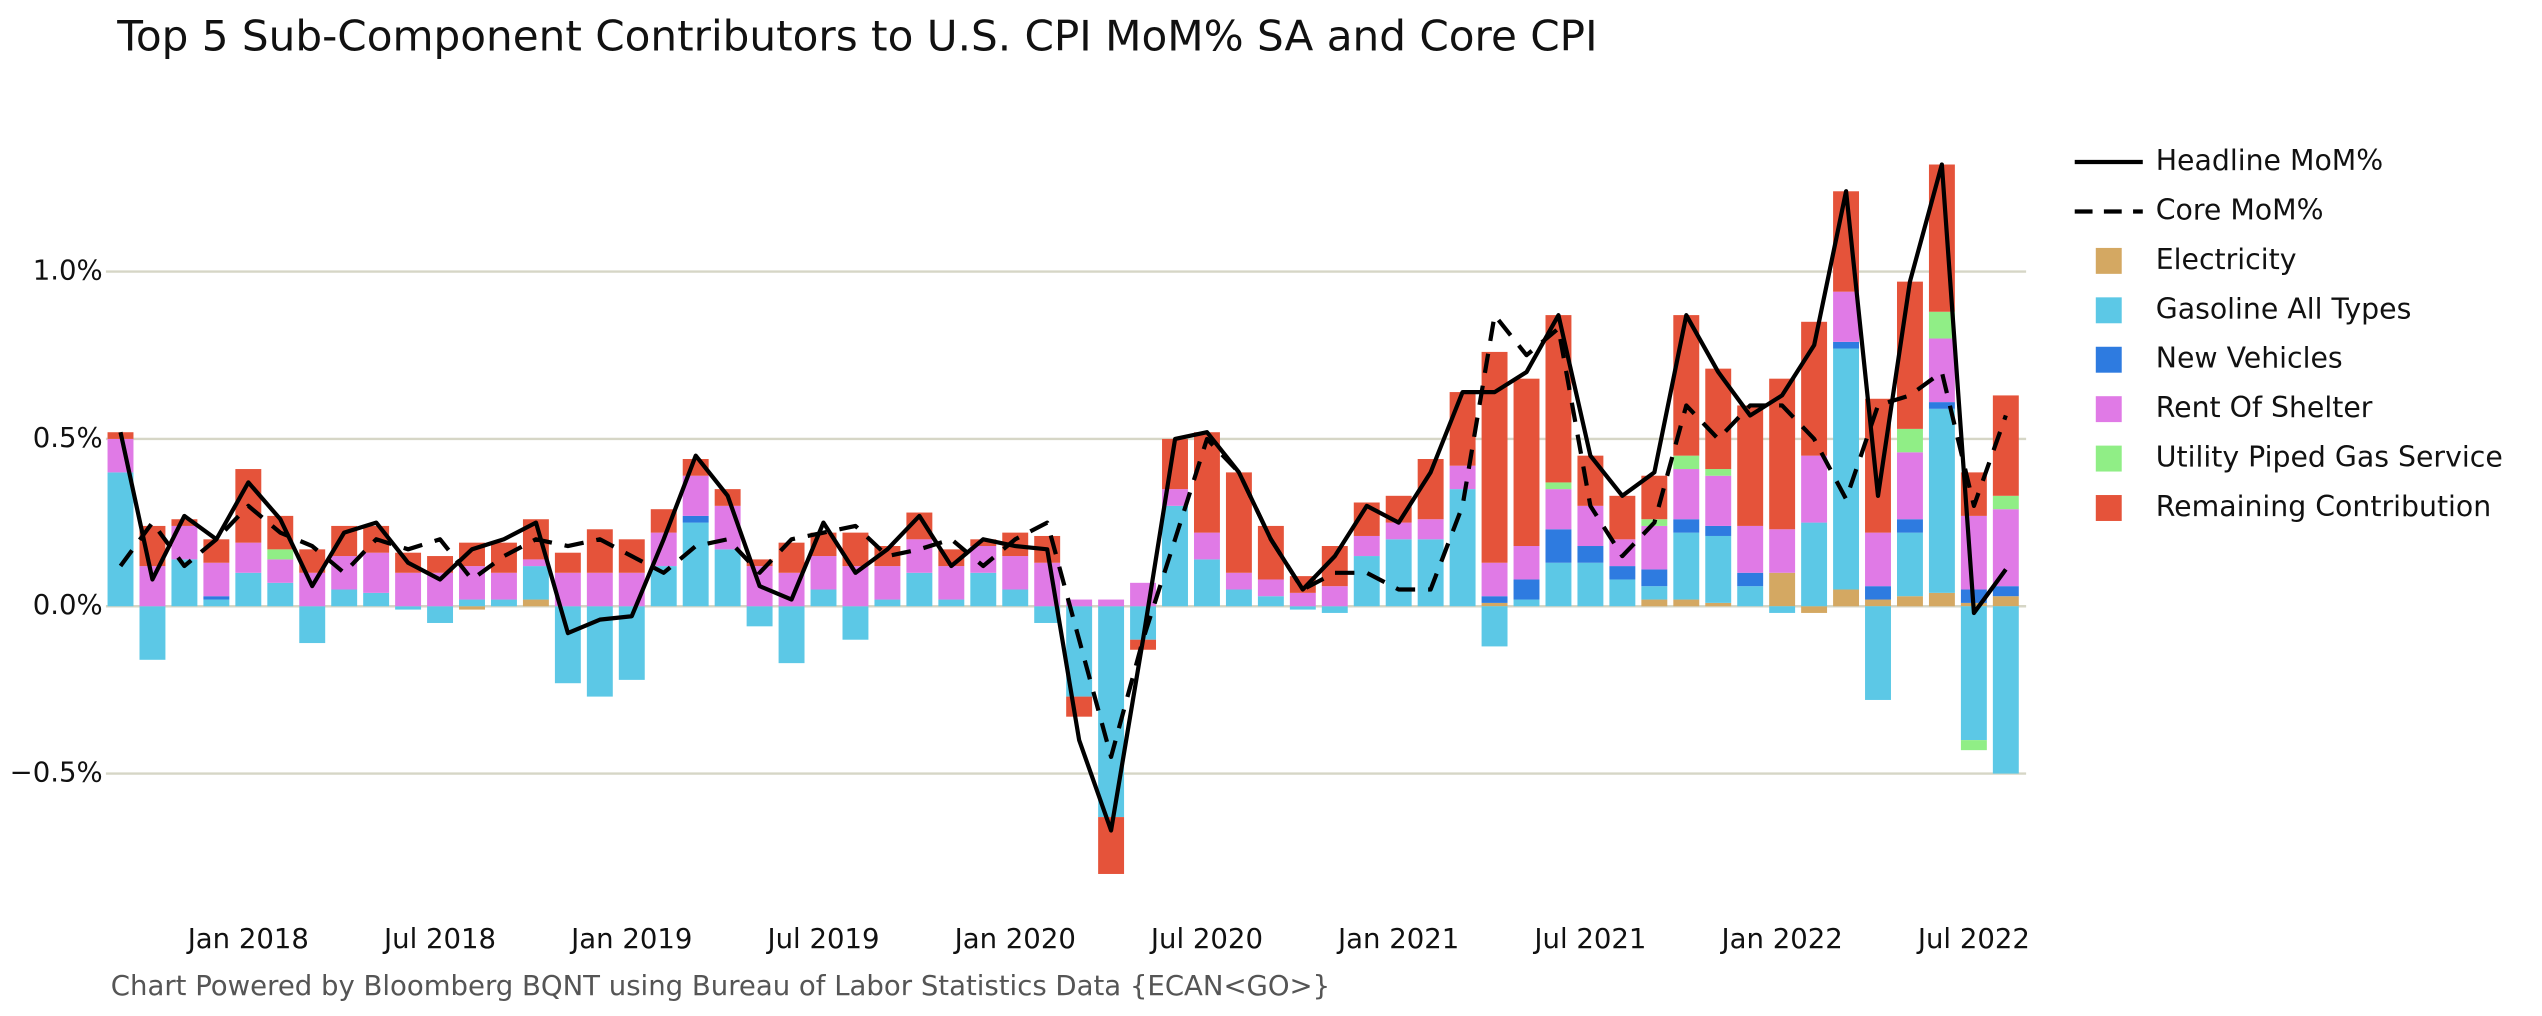 This screenshot has width=2542, height=1016. I want to click on y-tick-label: −0.5%, so click(56, 773).